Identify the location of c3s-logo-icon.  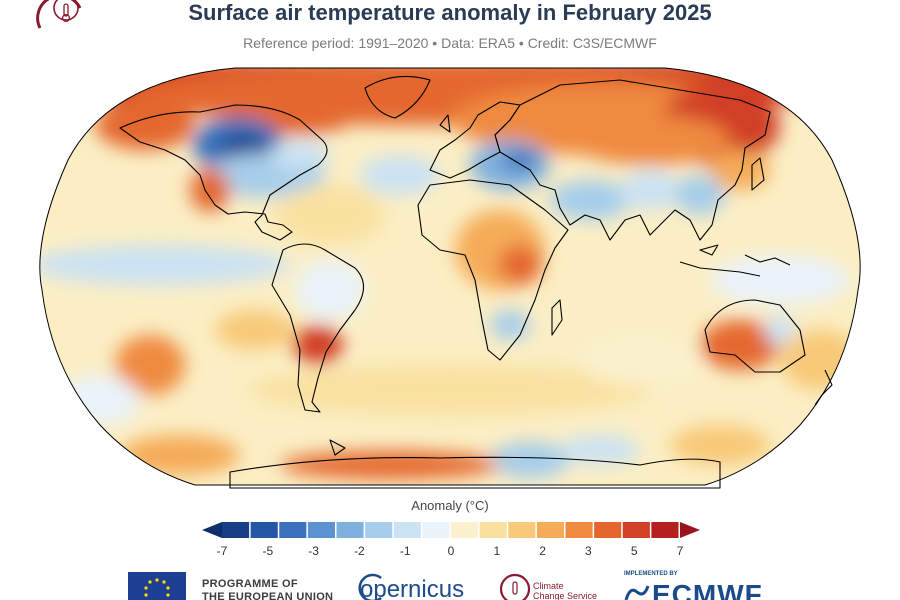
(515, 586).